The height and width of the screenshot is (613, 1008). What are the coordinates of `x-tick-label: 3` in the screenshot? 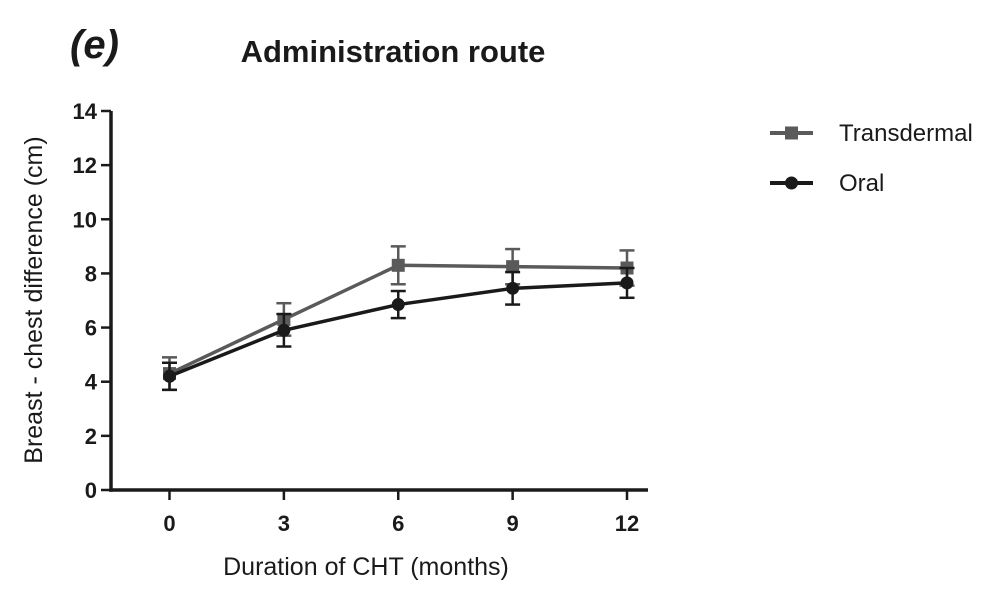 It's located at (284, 523).